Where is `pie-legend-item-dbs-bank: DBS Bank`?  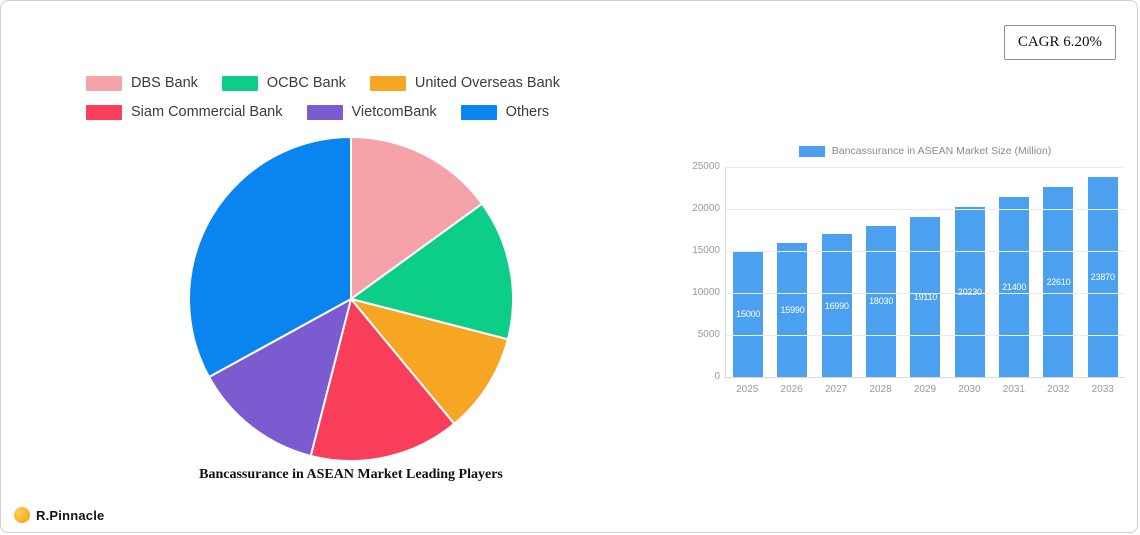
pie-legend-item-dbs-bank: DBS Bank is located at coordinates (142, 83).